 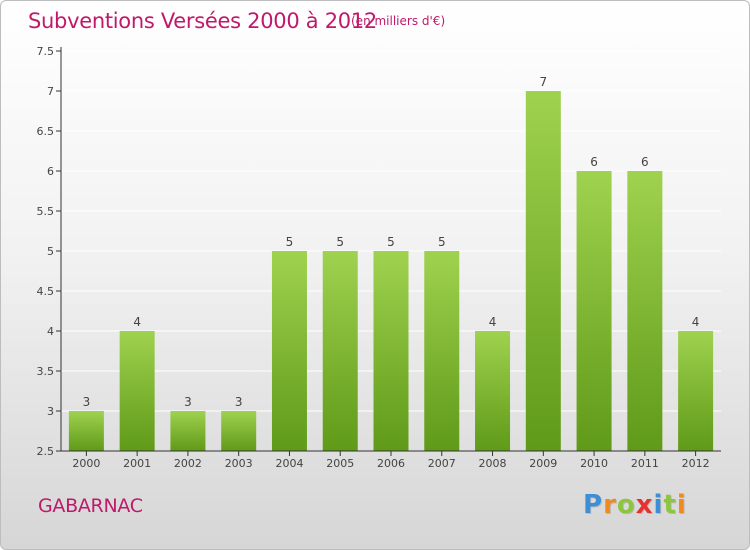 I want to click on x-tick-label: 2012, so click(x=696, y=463).